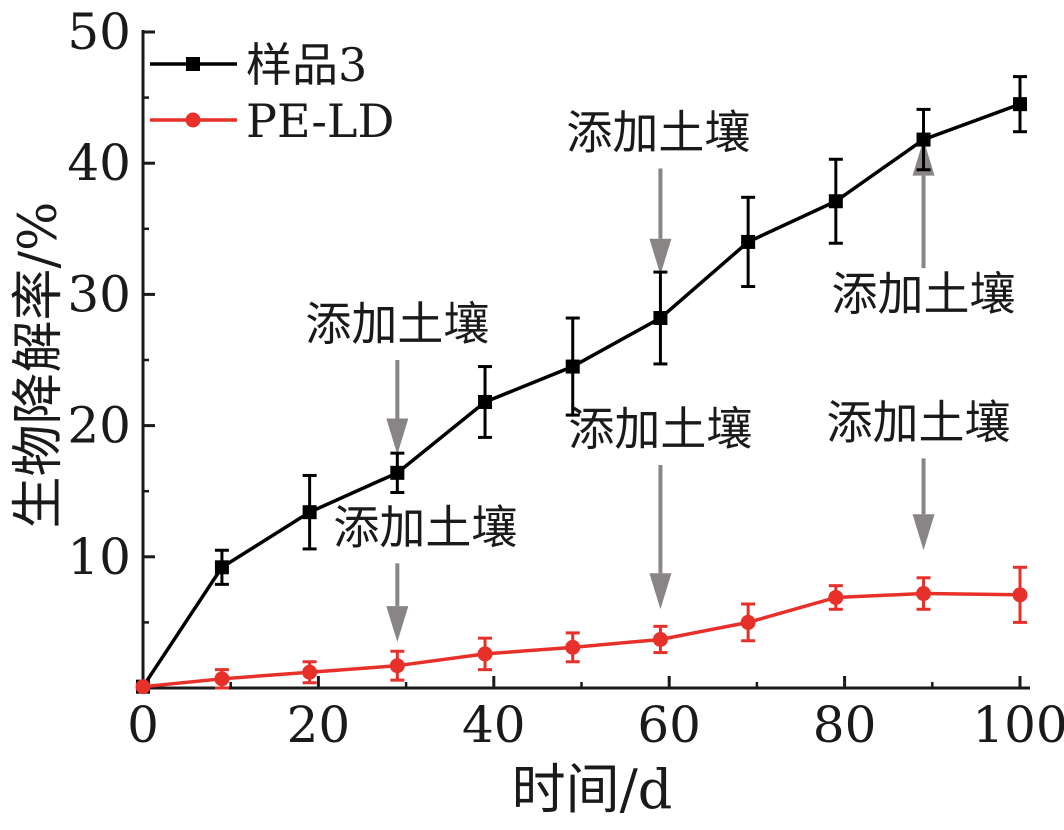 This screenshot has height=830, width=1064. I want to click on legend-label: PE-LD, so click(320, 121).